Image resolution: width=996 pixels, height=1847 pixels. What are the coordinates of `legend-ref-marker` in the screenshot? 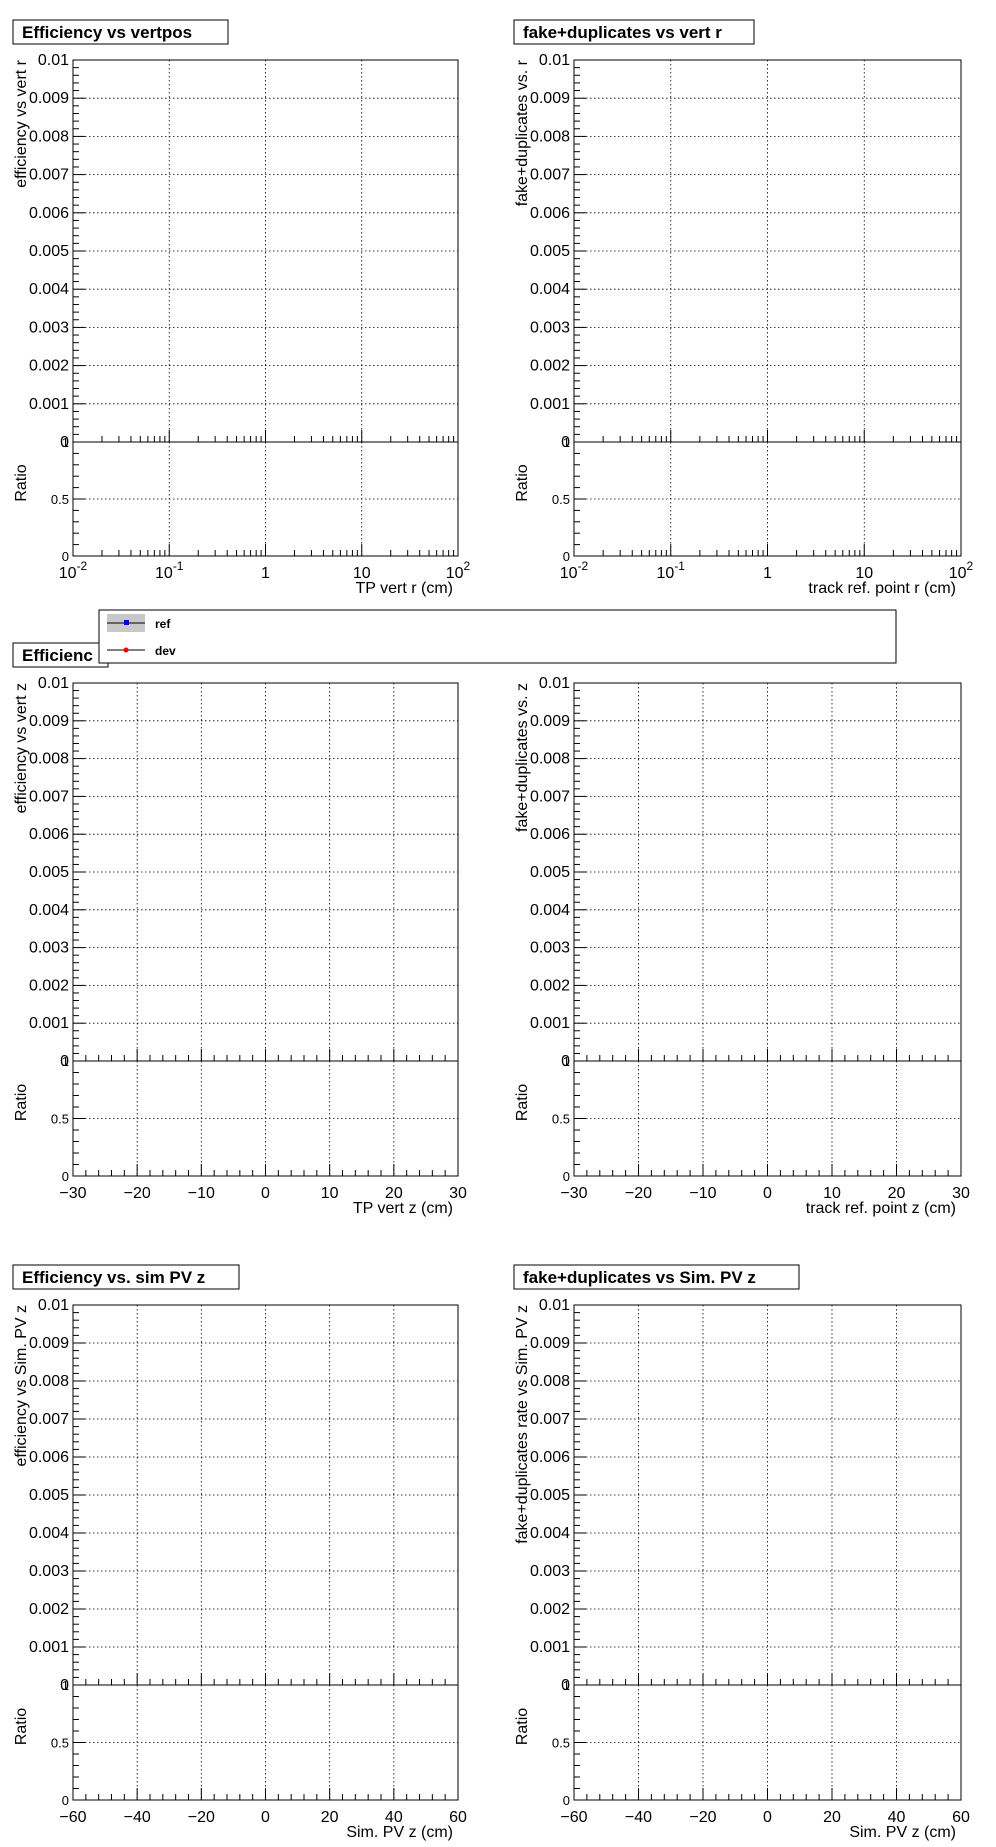 It's located at (126, 622).